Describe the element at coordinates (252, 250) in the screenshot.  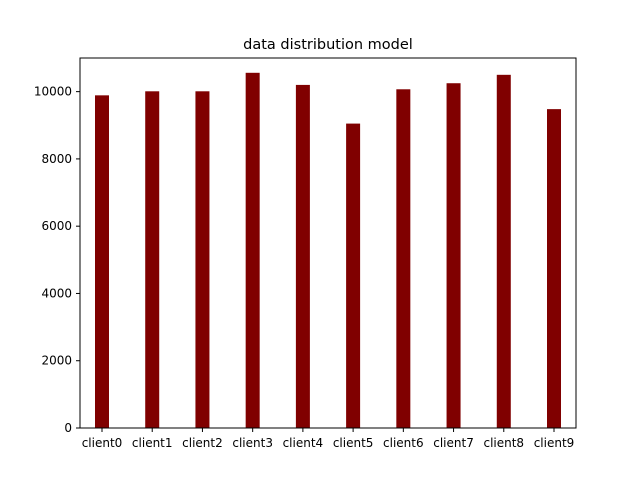
I see `bar-client3` at that location.